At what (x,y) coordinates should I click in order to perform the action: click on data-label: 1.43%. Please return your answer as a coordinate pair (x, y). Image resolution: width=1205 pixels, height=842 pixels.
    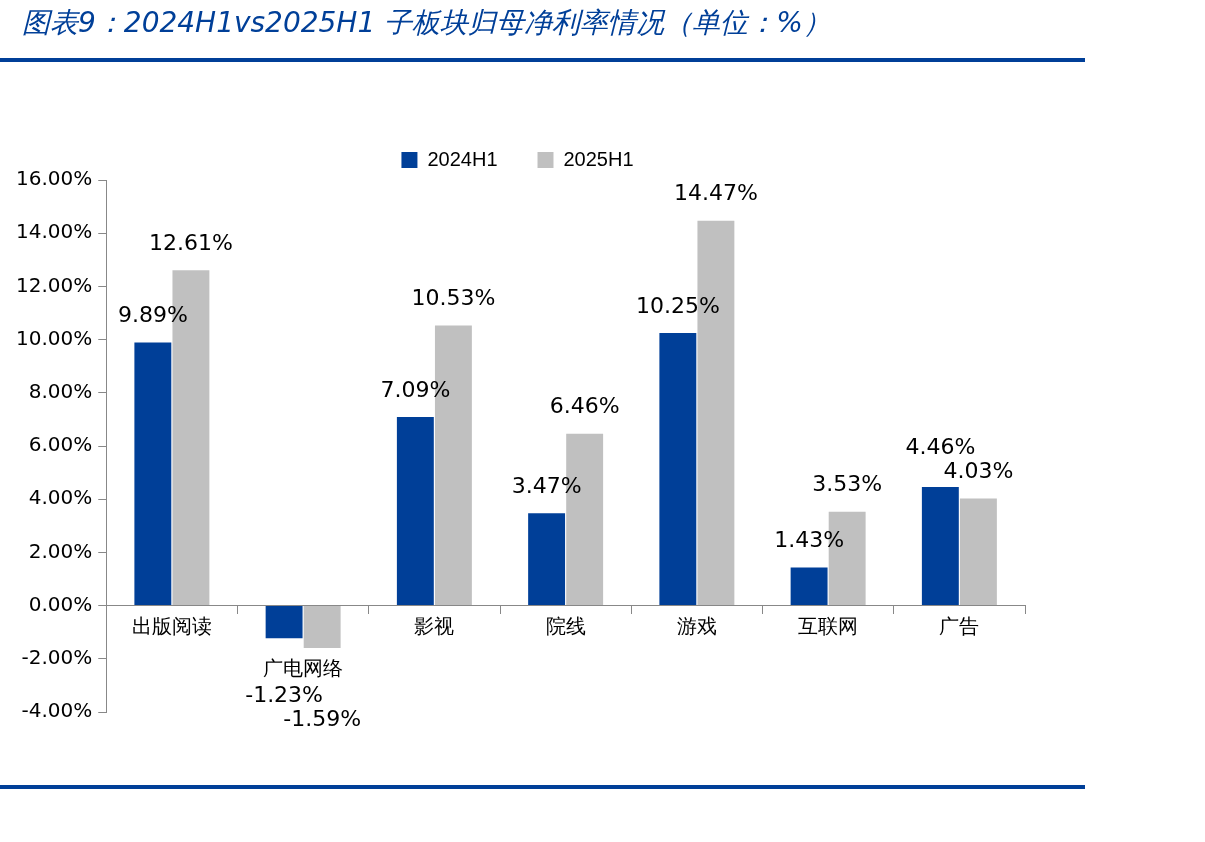
    Looking at the image, I should click on (809, 540).